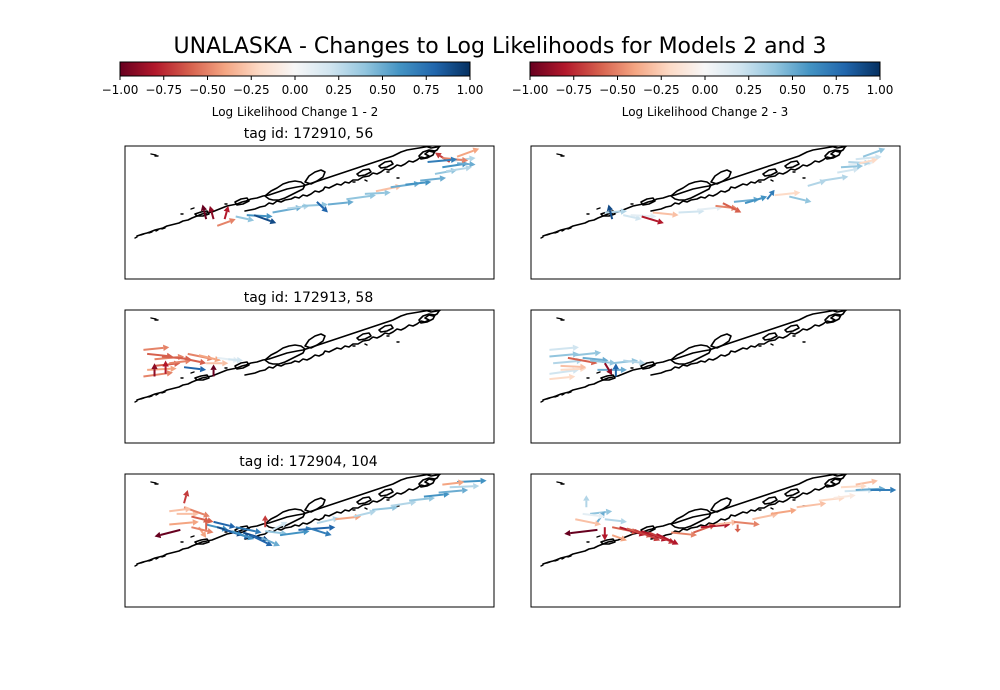 The image size is (1000, 690). Describe the element at coordinates (309, 134) in the screenshot. I see `panel-title: tag id: 172910, 56` at that location.